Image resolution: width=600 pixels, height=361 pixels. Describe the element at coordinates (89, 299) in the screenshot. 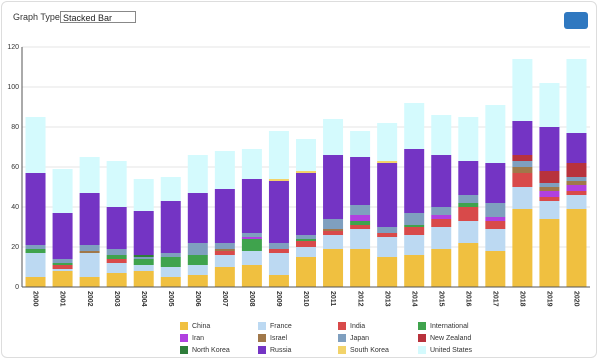

I see `x-tick-label: 2002` at that location.